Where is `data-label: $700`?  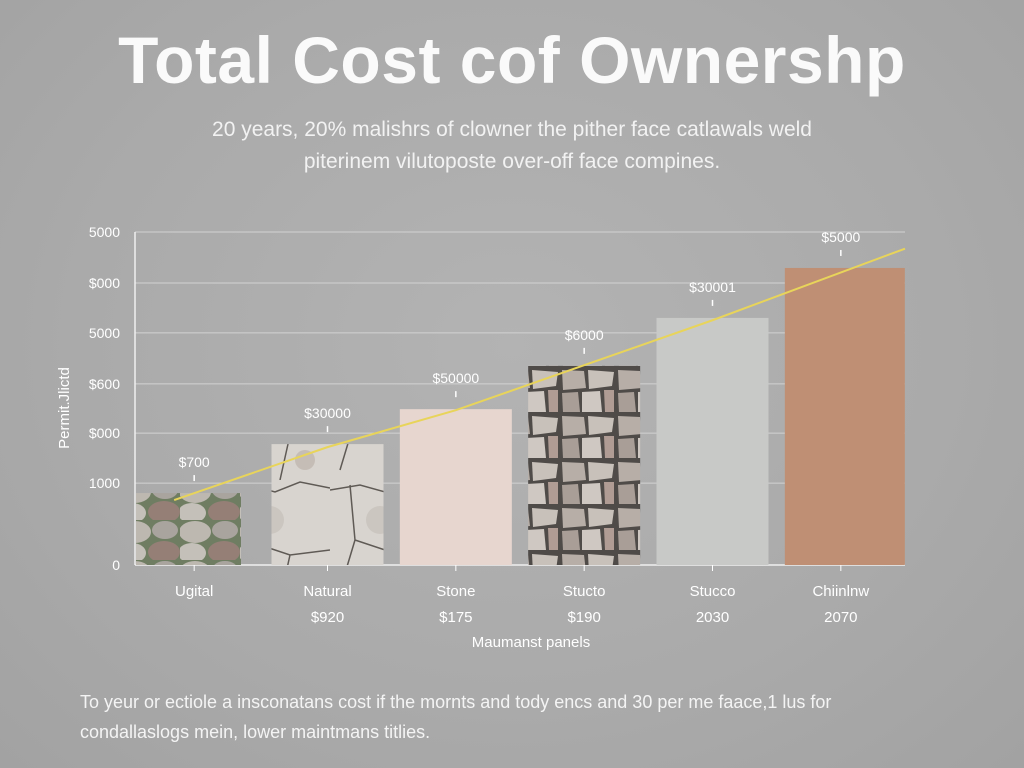 data-label: $700 is located at coordinates (194, 462).